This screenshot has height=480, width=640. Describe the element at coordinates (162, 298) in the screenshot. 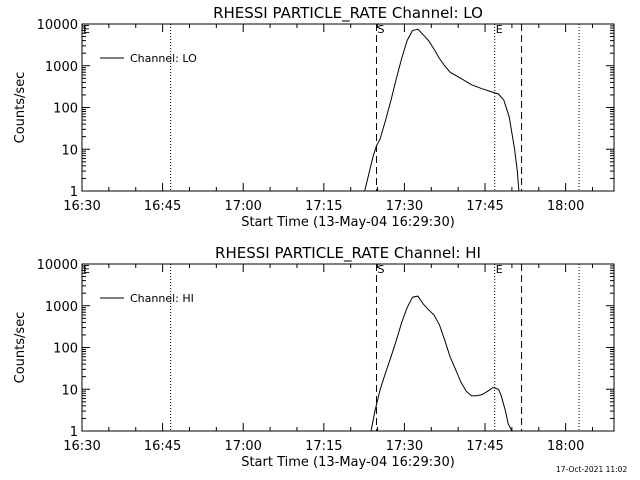

I see `legend-entry: Channel: HI` at that location.